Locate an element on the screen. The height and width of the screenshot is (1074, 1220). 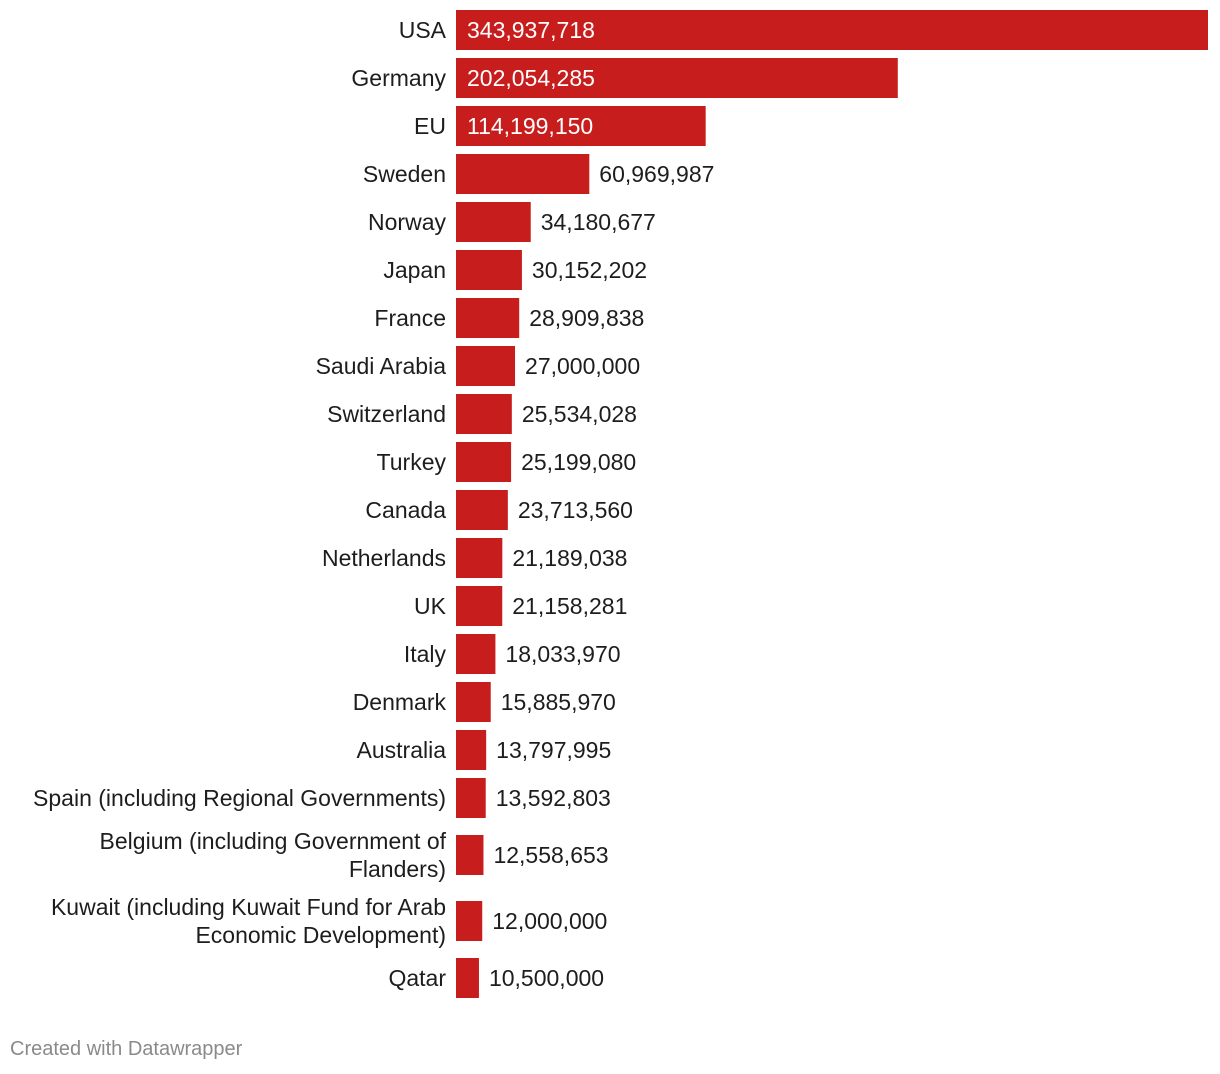
category-label: Canada is located at coordinates (405, 510).